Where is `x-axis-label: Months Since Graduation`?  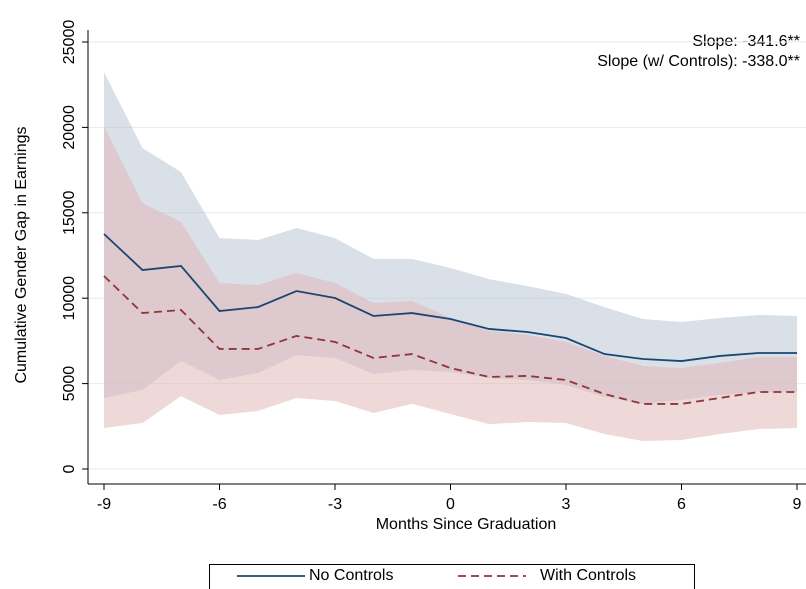 x-axis-label: Months Since Graduation is located at coordinates (466, 524).